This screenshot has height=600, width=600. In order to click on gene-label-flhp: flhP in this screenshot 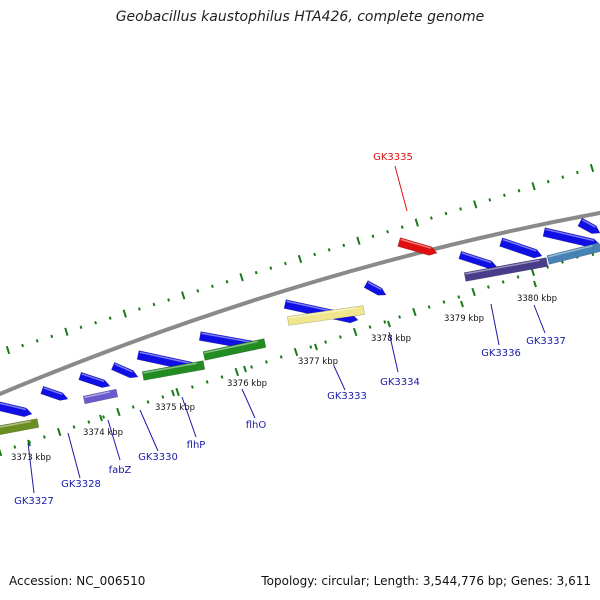, I will do `click(193, 423)`.